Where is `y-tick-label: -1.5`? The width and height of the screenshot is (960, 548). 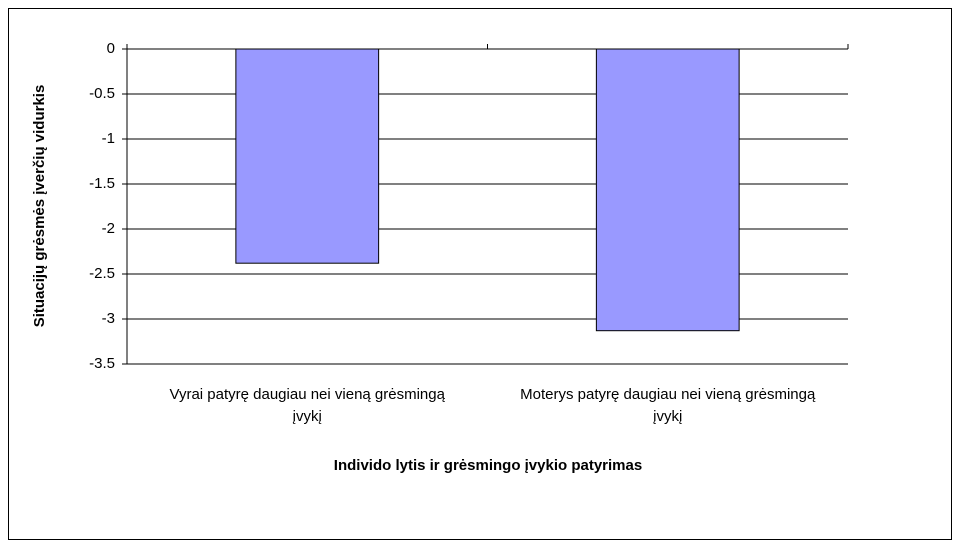 y-tick-label: -1.5 is located at coordinates (102, 183).